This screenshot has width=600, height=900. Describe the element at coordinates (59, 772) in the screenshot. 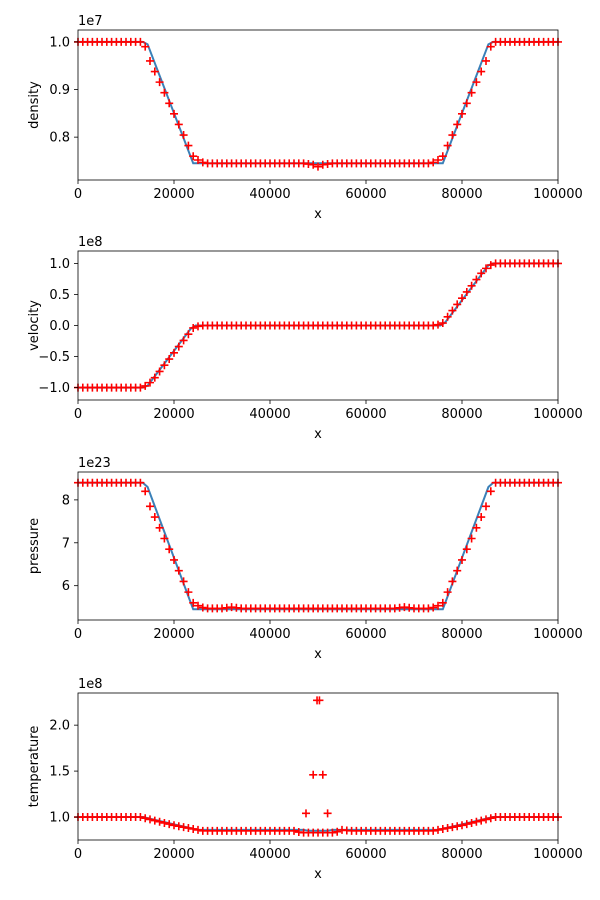

I see `y-tick-label: 1.5` at that location.